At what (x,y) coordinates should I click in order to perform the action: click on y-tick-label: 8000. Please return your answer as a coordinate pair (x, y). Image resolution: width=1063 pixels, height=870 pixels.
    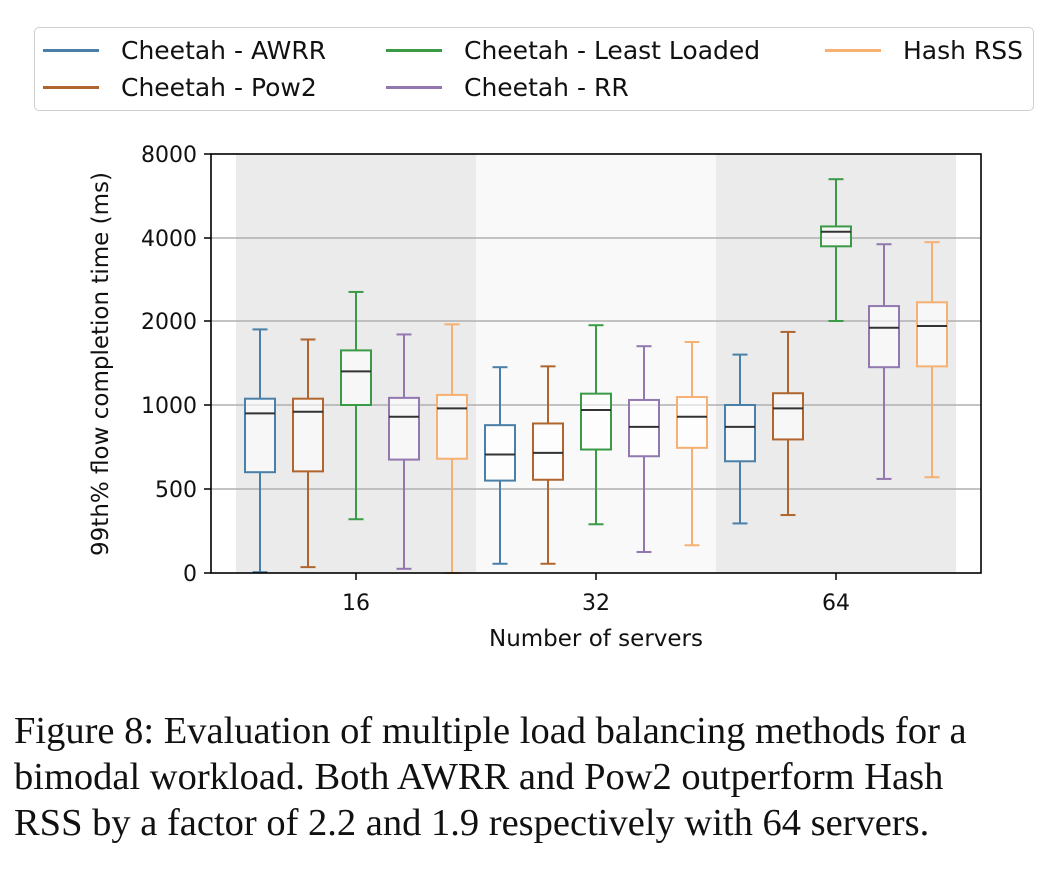
    Looking at the image, I should click on (169, 155).